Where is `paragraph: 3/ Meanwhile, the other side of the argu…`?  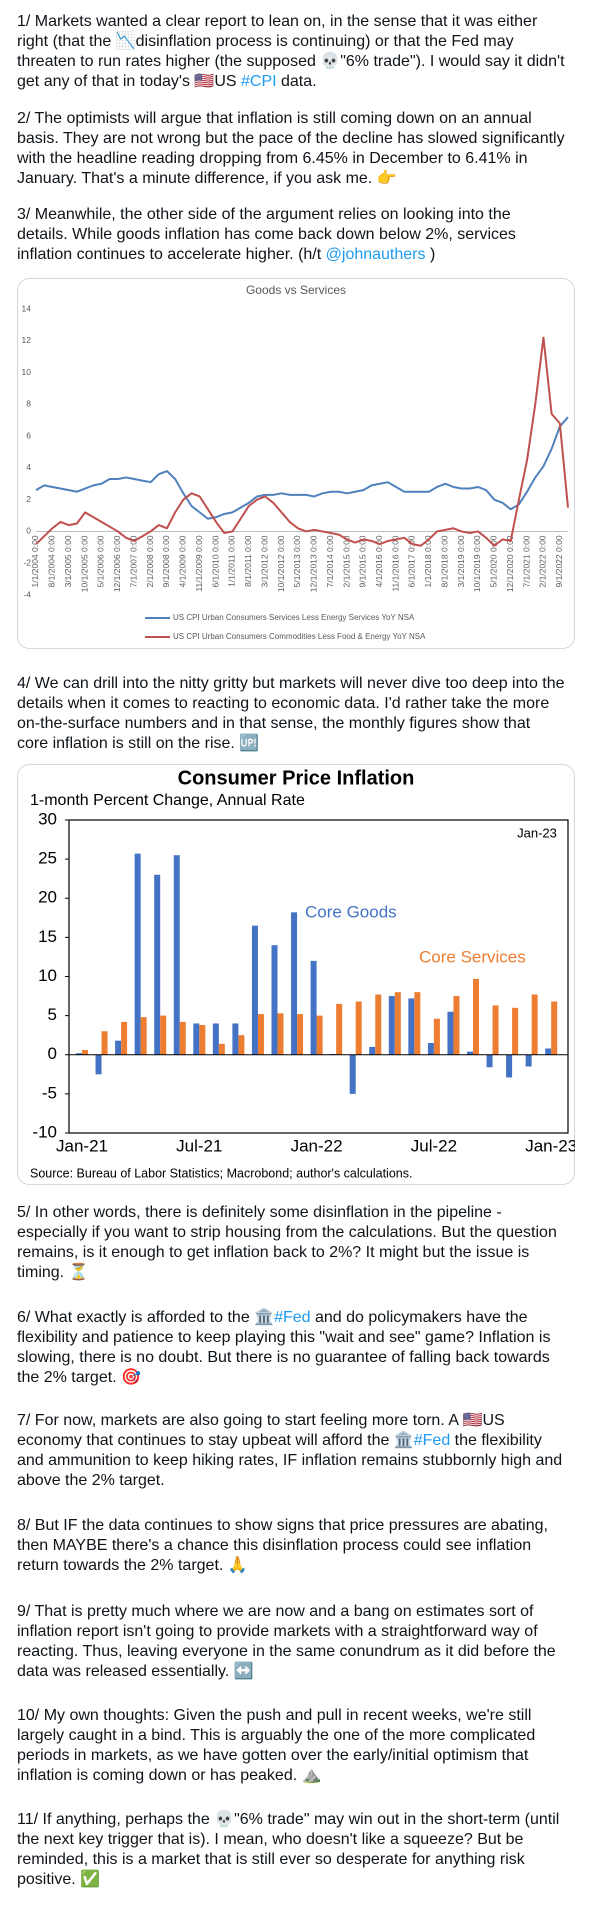
paragraph: 3/ Meanwhile, the other side of the argu… is located at coordinates (291, 235).